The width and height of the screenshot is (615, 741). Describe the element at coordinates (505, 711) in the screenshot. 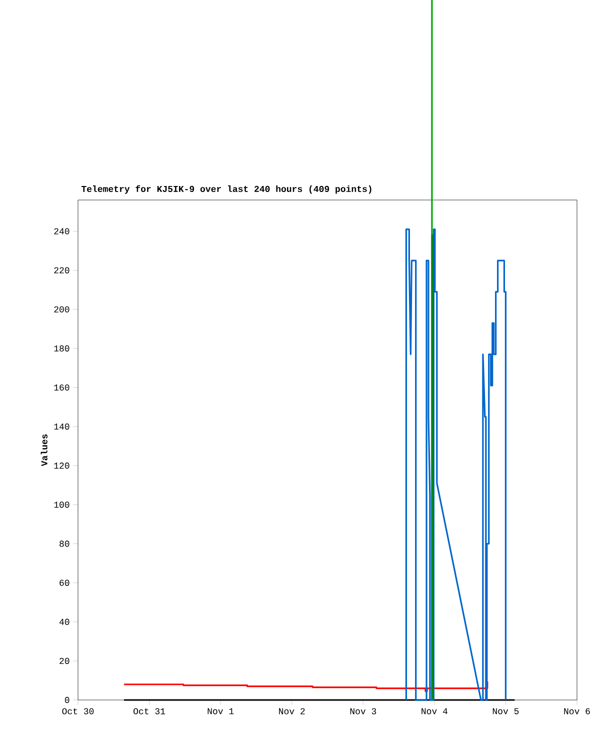

I see `x-tick-label: Nov 5` at that location.